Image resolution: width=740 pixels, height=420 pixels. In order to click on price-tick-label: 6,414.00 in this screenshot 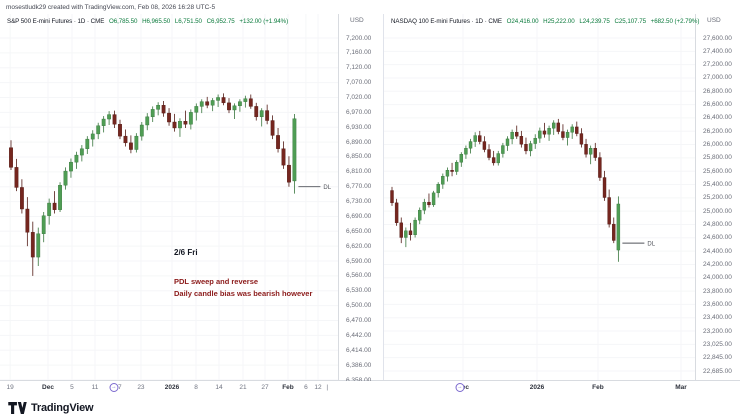, I will do `click(359, 350)`.